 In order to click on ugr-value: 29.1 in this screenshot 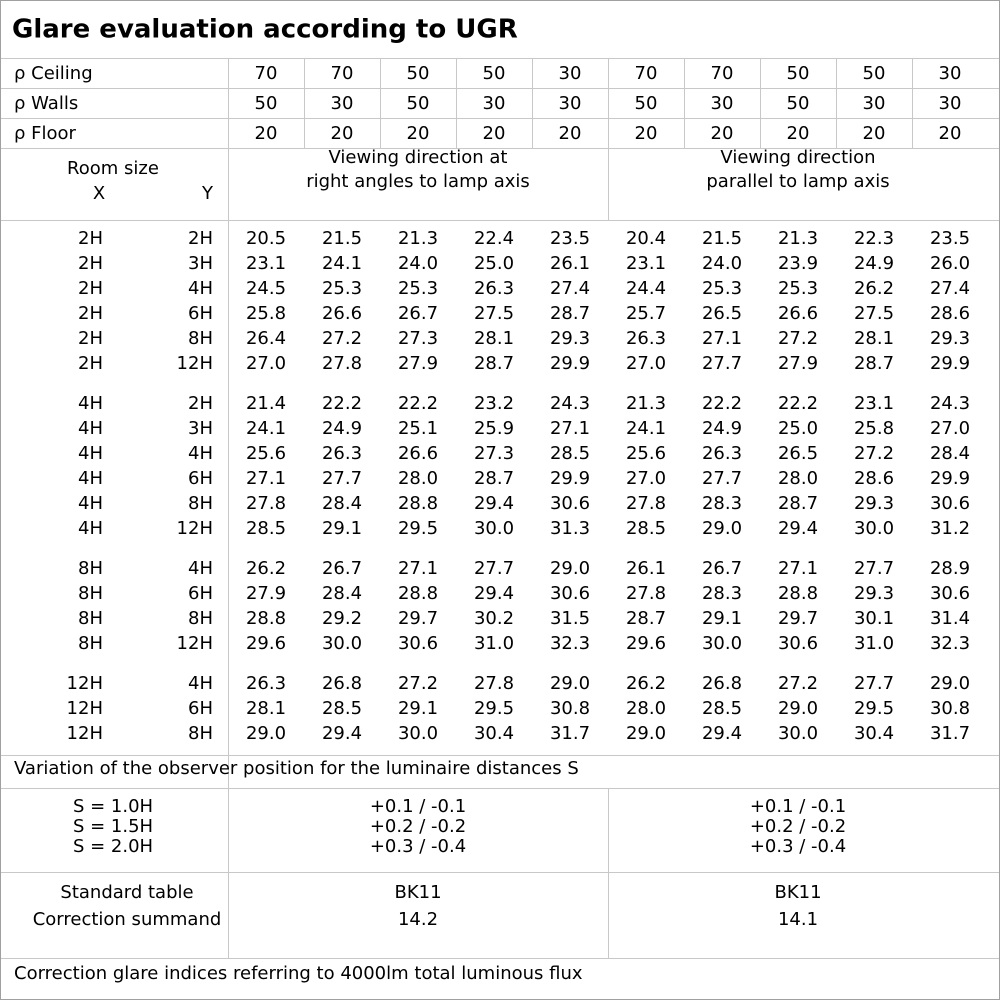, I will do `click(722, 618)`.